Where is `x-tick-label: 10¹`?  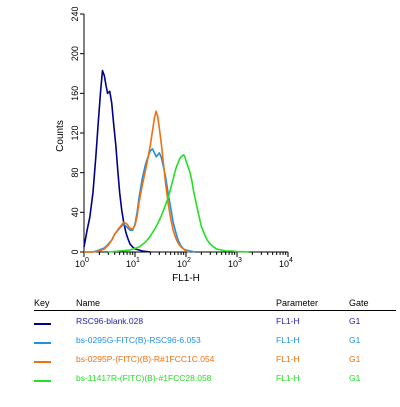
x-tick-label: 10¹ is located at coordinates (133, 263).